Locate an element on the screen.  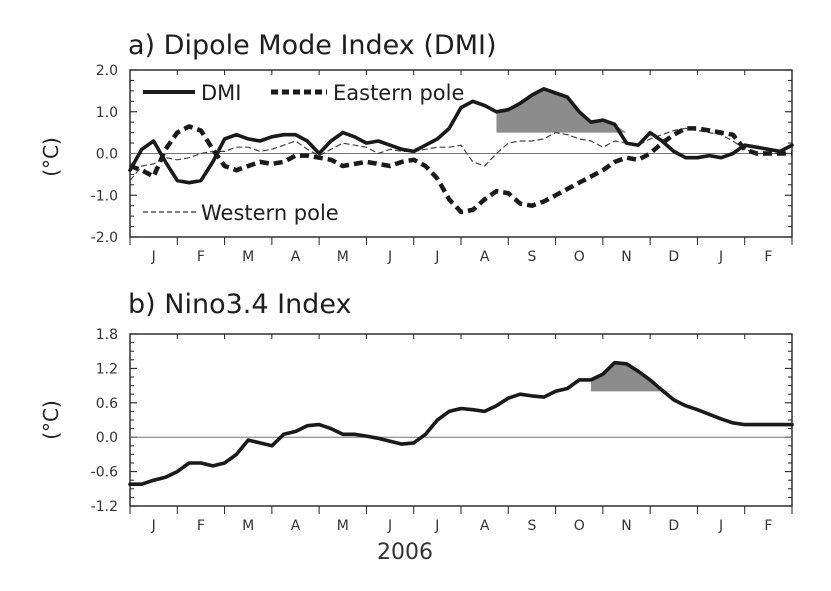
nino34-shaded-area is located at coordinates (656, 377).